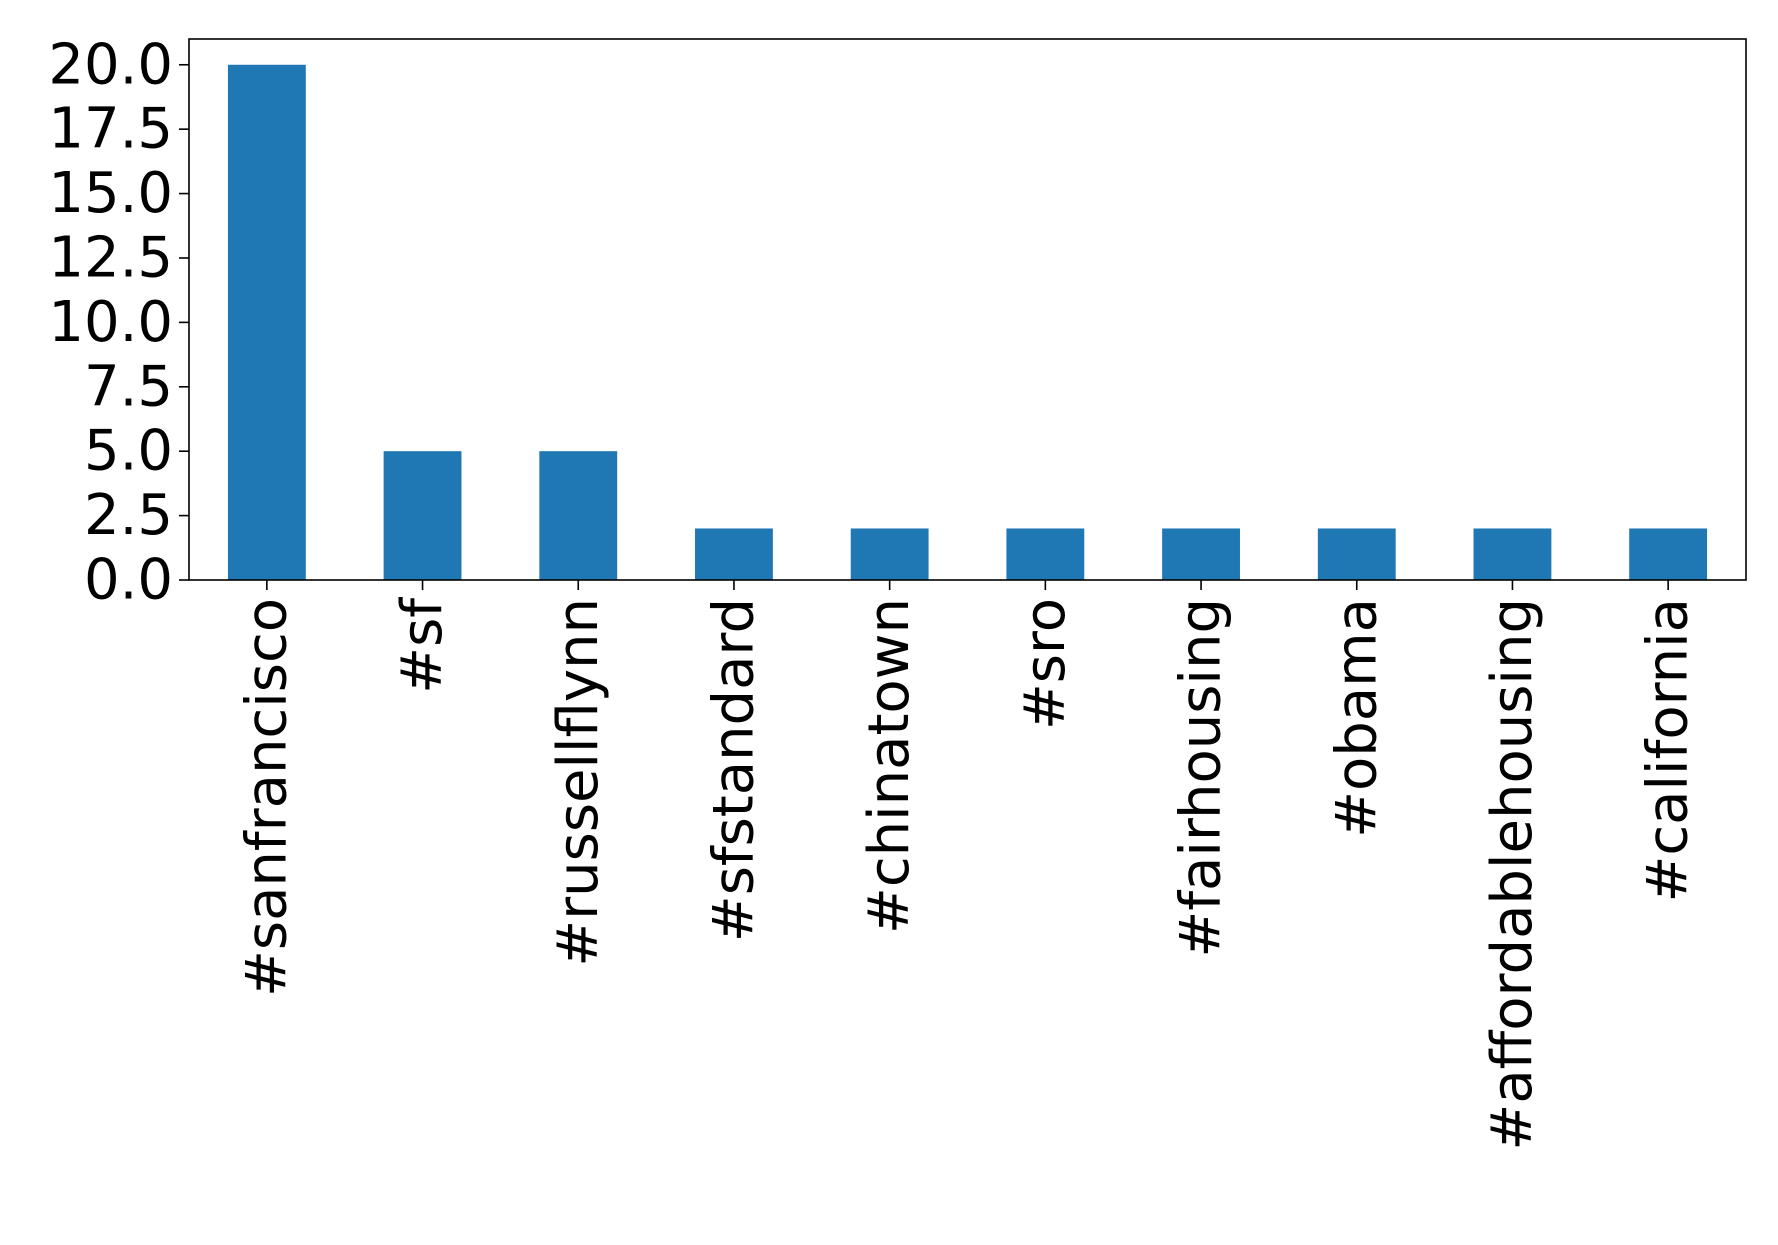  What do you see at coordinates (110, 64) in the screenshot?
I see `y-tick-label: 20.0` at bounding box center [110, 64].